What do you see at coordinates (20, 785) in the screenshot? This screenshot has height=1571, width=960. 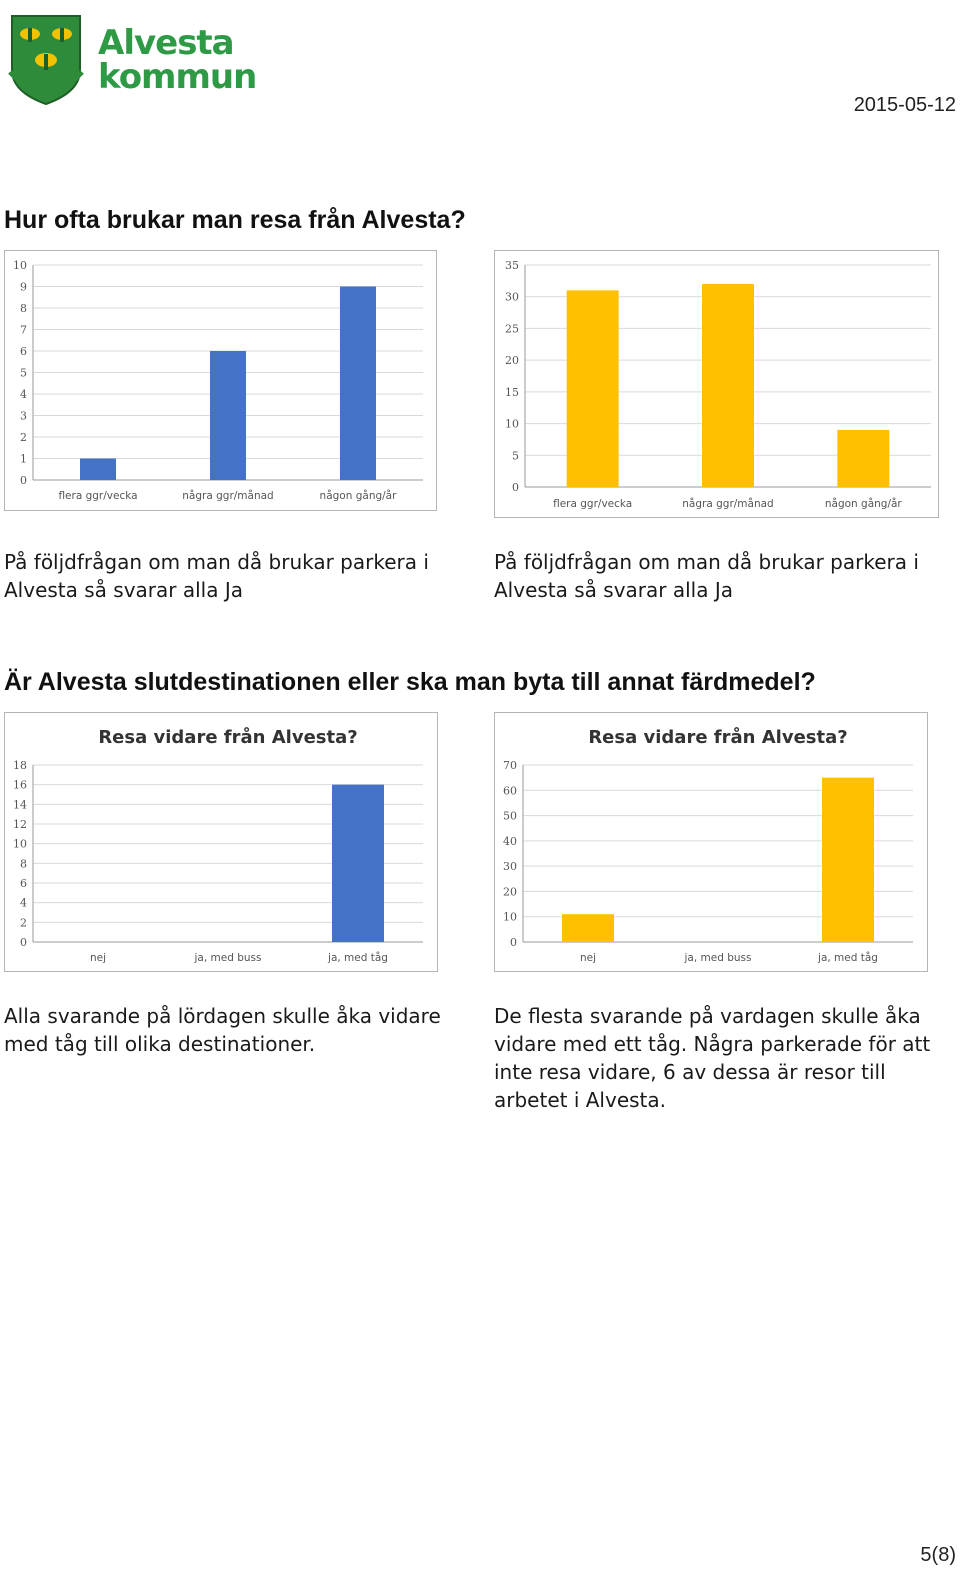 I see `y-tick-label: 16` at bounding box center [20, 785].